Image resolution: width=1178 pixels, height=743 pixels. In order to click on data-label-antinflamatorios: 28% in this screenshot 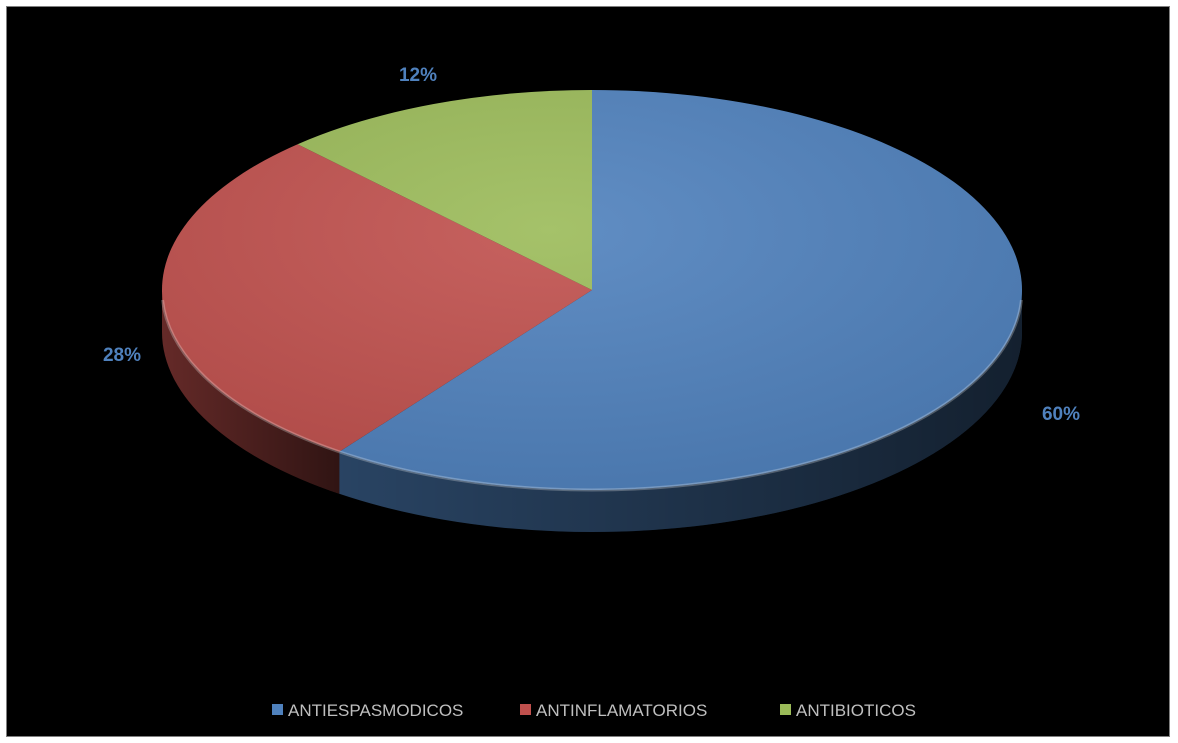, I will do `click(122, 355)`.